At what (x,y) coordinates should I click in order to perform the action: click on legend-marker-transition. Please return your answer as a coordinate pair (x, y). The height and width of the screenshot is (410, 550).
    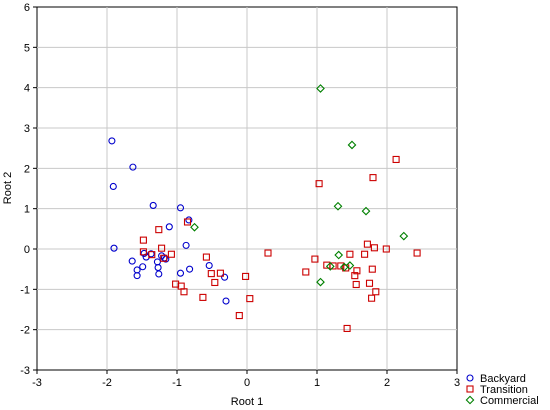
    Looking at the image, I should click on (470, 389).